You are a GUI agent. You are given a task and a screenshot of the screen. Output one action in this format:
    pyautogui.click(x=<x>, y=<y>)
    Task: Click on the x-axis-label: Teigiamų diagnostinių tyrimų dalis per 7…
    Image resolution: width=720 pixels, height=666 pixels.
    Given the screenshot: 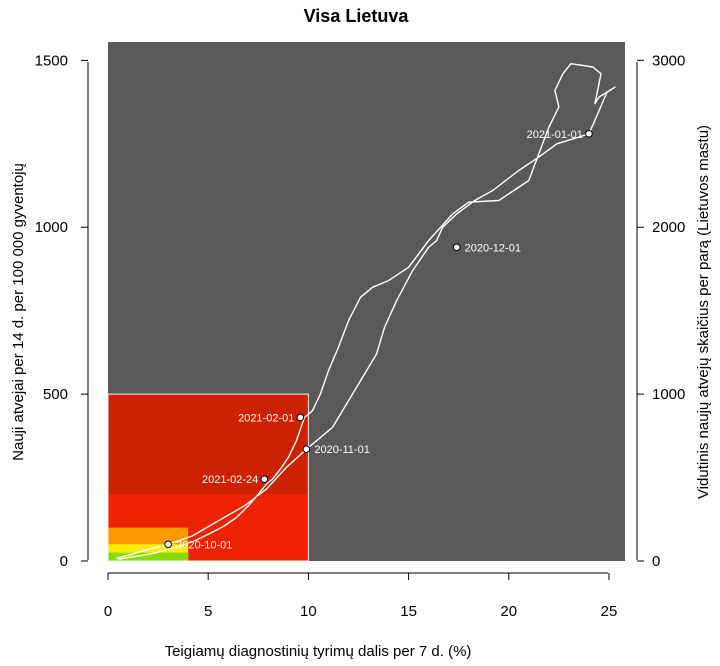 What is the action you would take?
    pyautogui.click(x=318, y=651)
    